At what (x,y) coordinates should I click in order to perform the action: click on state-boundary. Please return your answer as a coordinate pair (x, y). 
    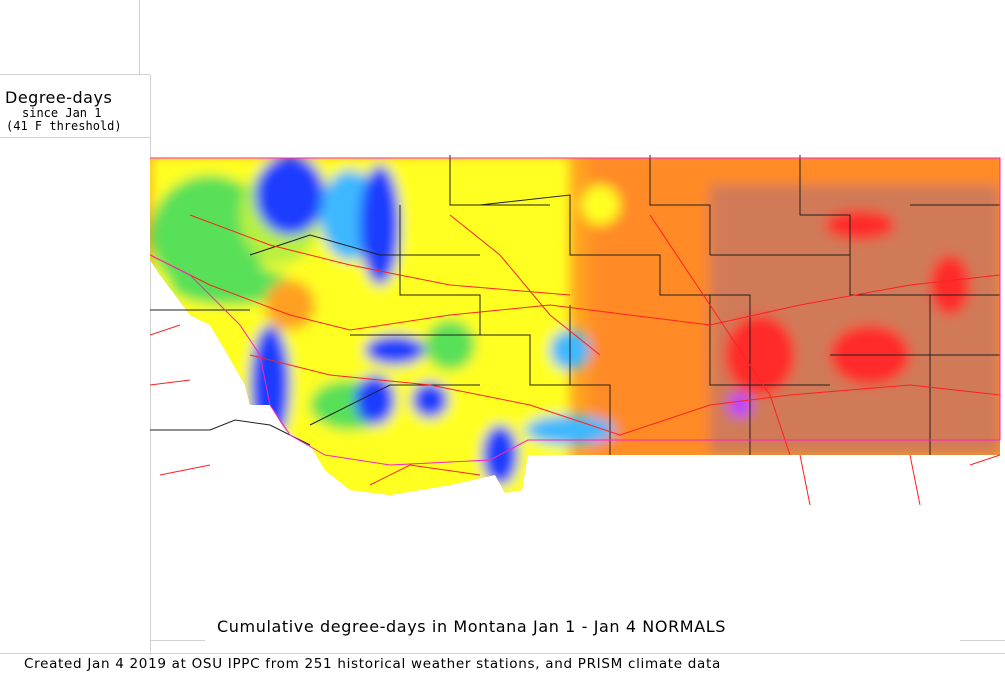
    Looking at the image, I should click on (339, 360).